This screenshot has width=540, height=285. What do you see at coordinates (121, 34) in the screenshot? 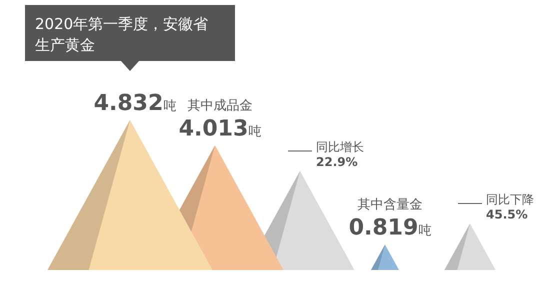
I see `text: 2020年第一季度，安徽省生产黄金` at bounding box center [121, 34].